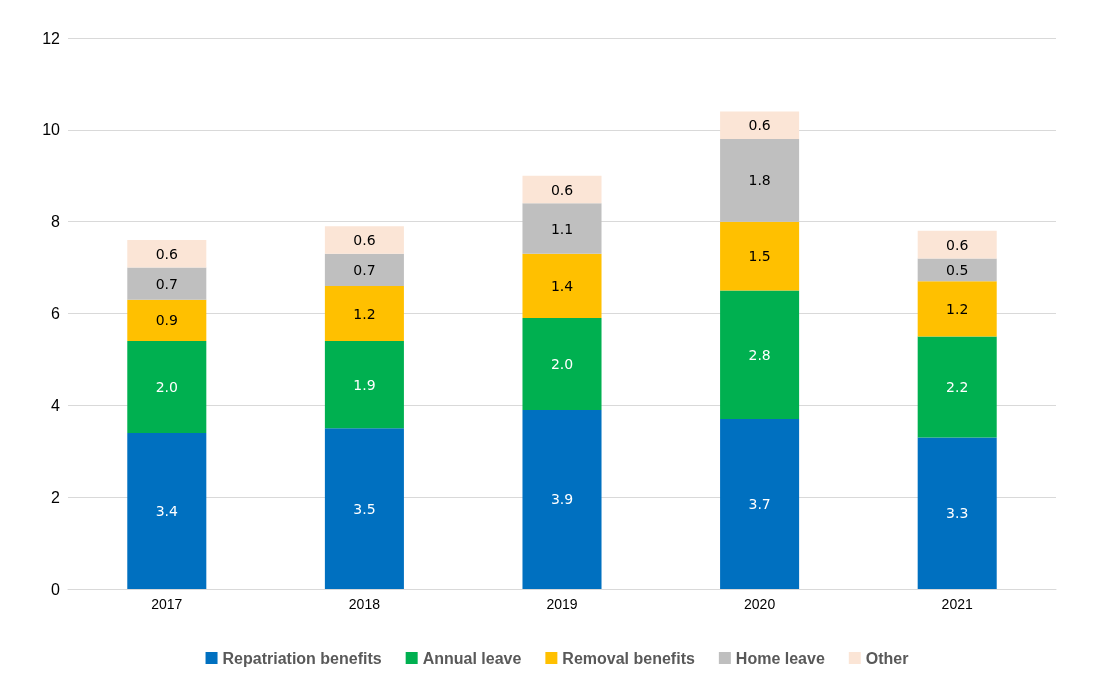 The height and width of the screenshot is (687, 1114). Describe the element at coordinates (302, 658) in the screenshot. I see `legend-label: Repatriation benefits` at that location.